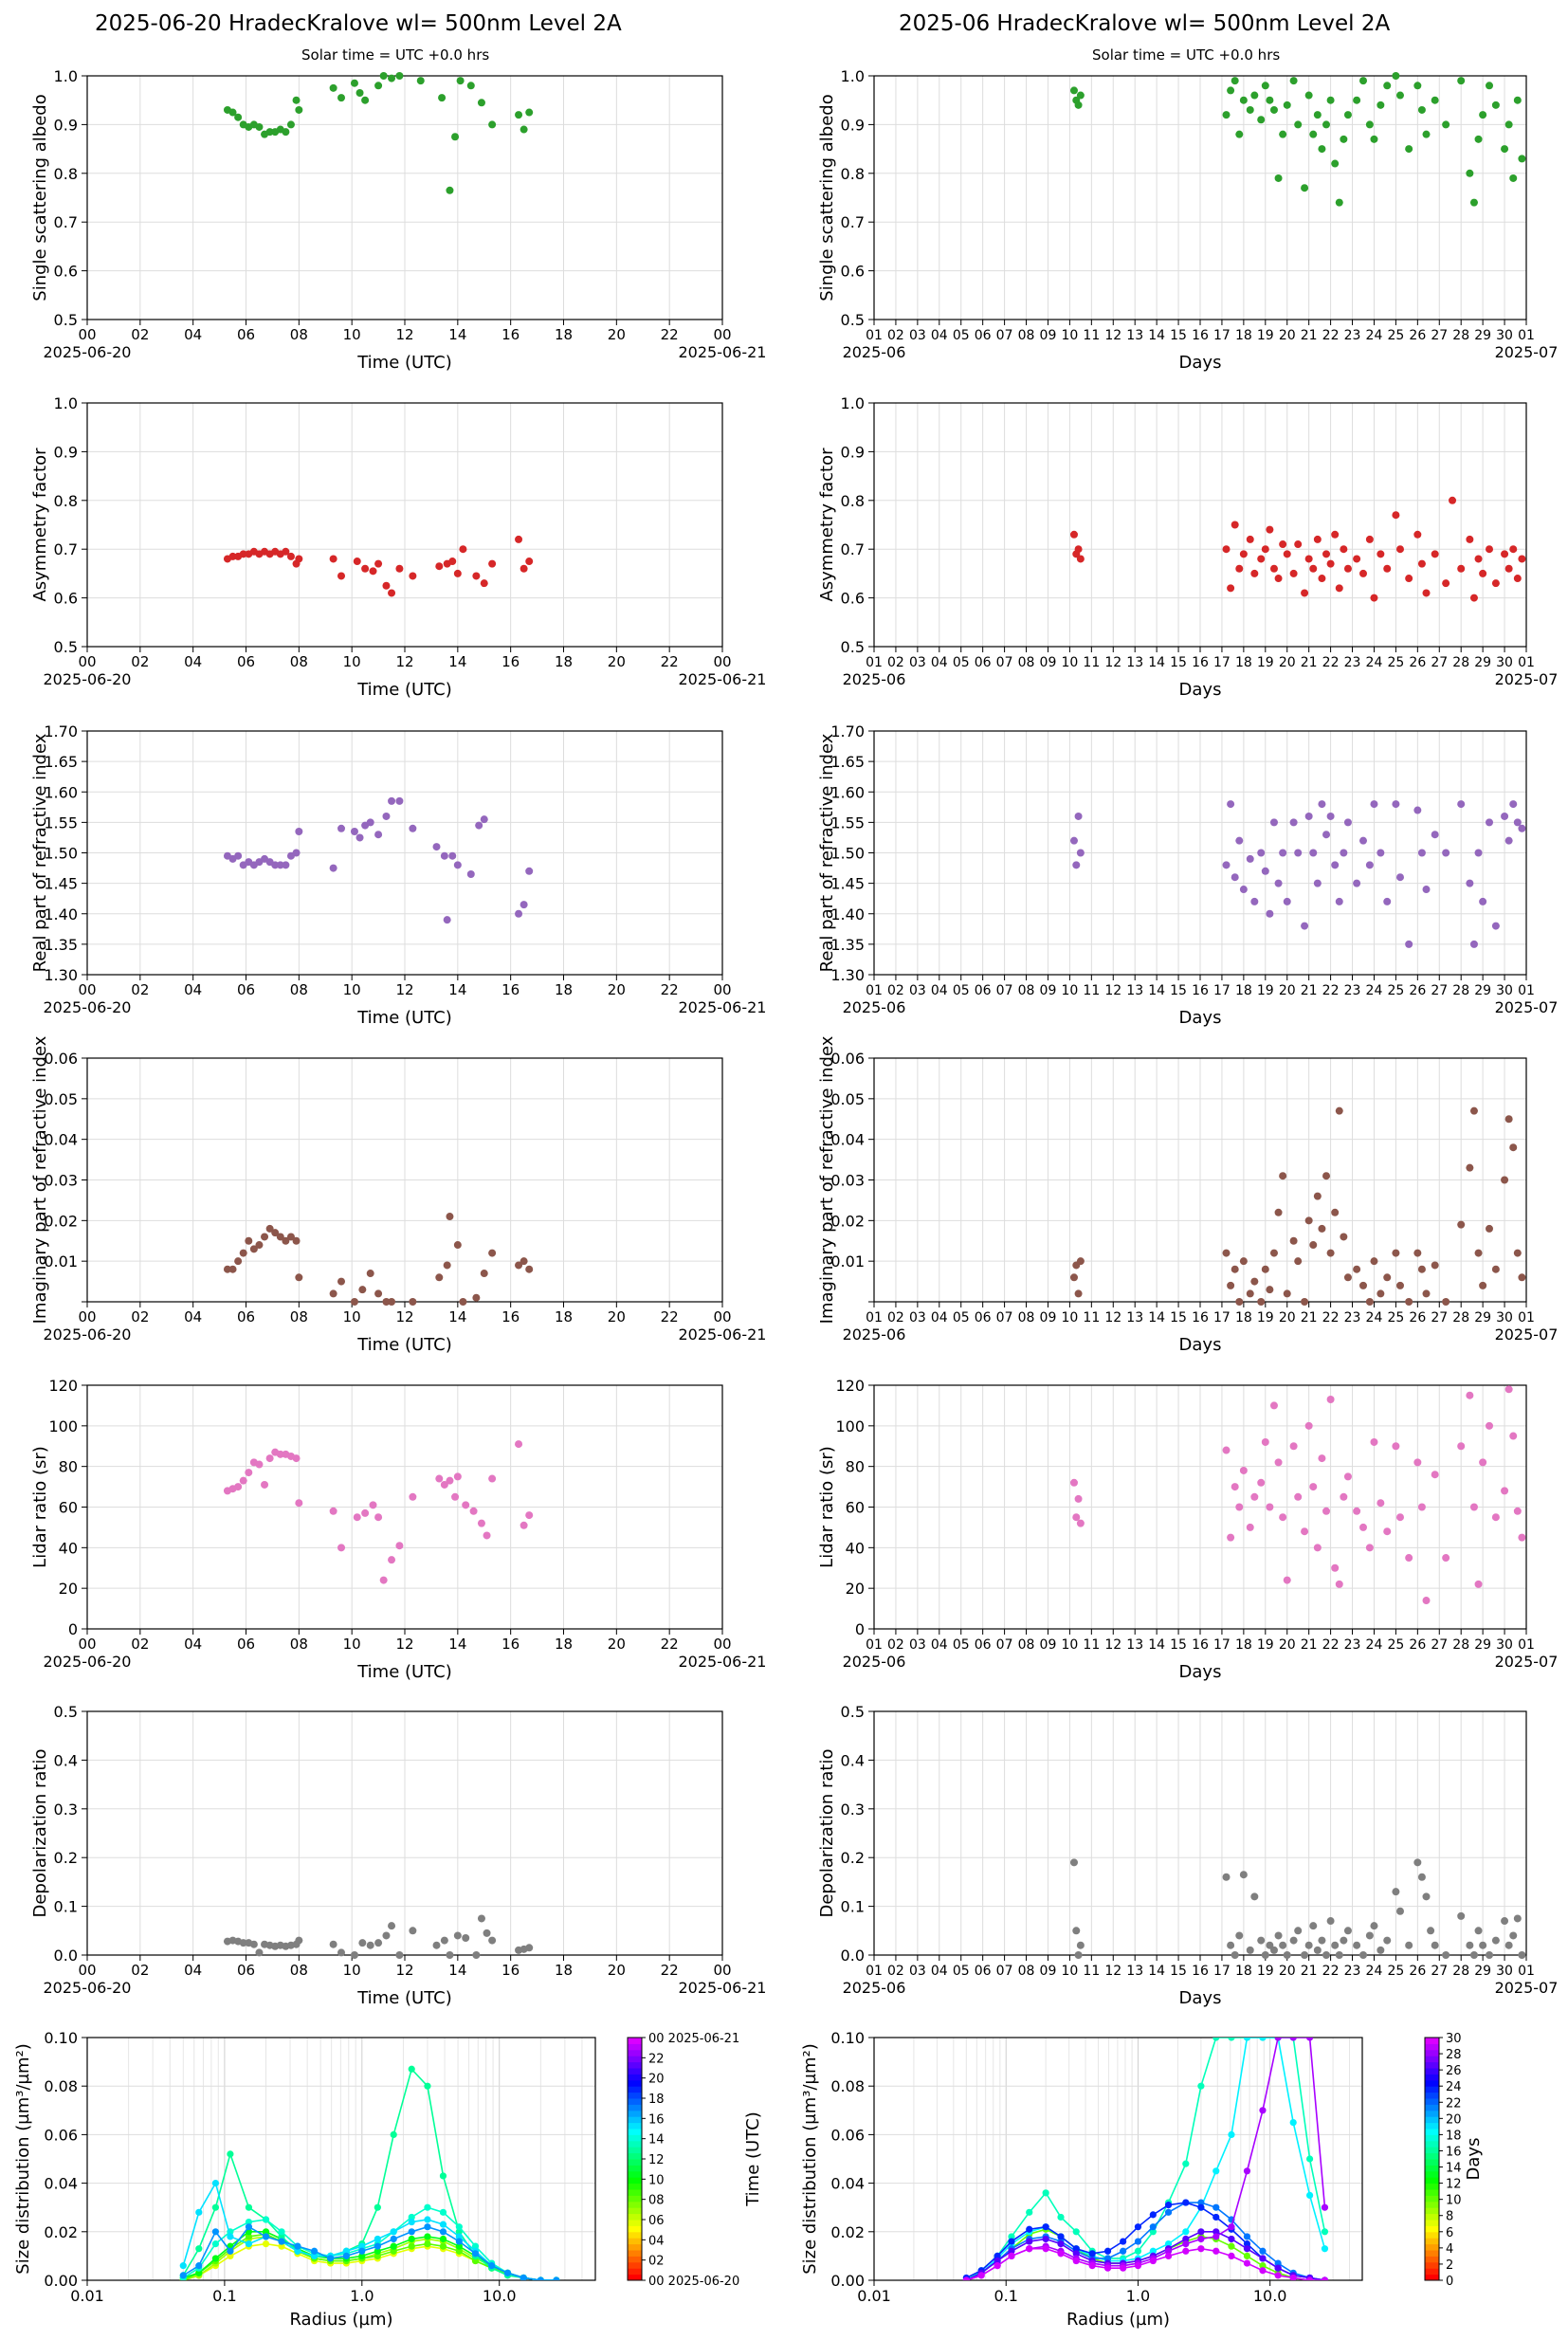 The height and width of the screenshot is (2340, 1568). What do you see at coordinates (66, 403) in the screenshot?
I see `daily-1-ytick-label: 1.0` at bounding box center [66, 403].